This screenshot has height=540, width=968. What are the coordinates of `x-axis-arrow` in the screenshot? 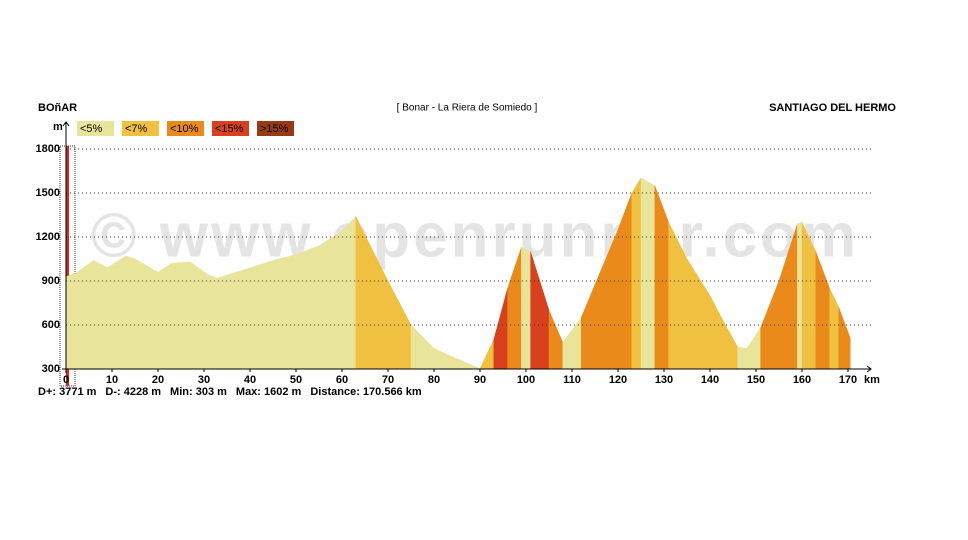 It's located at (869, 369).